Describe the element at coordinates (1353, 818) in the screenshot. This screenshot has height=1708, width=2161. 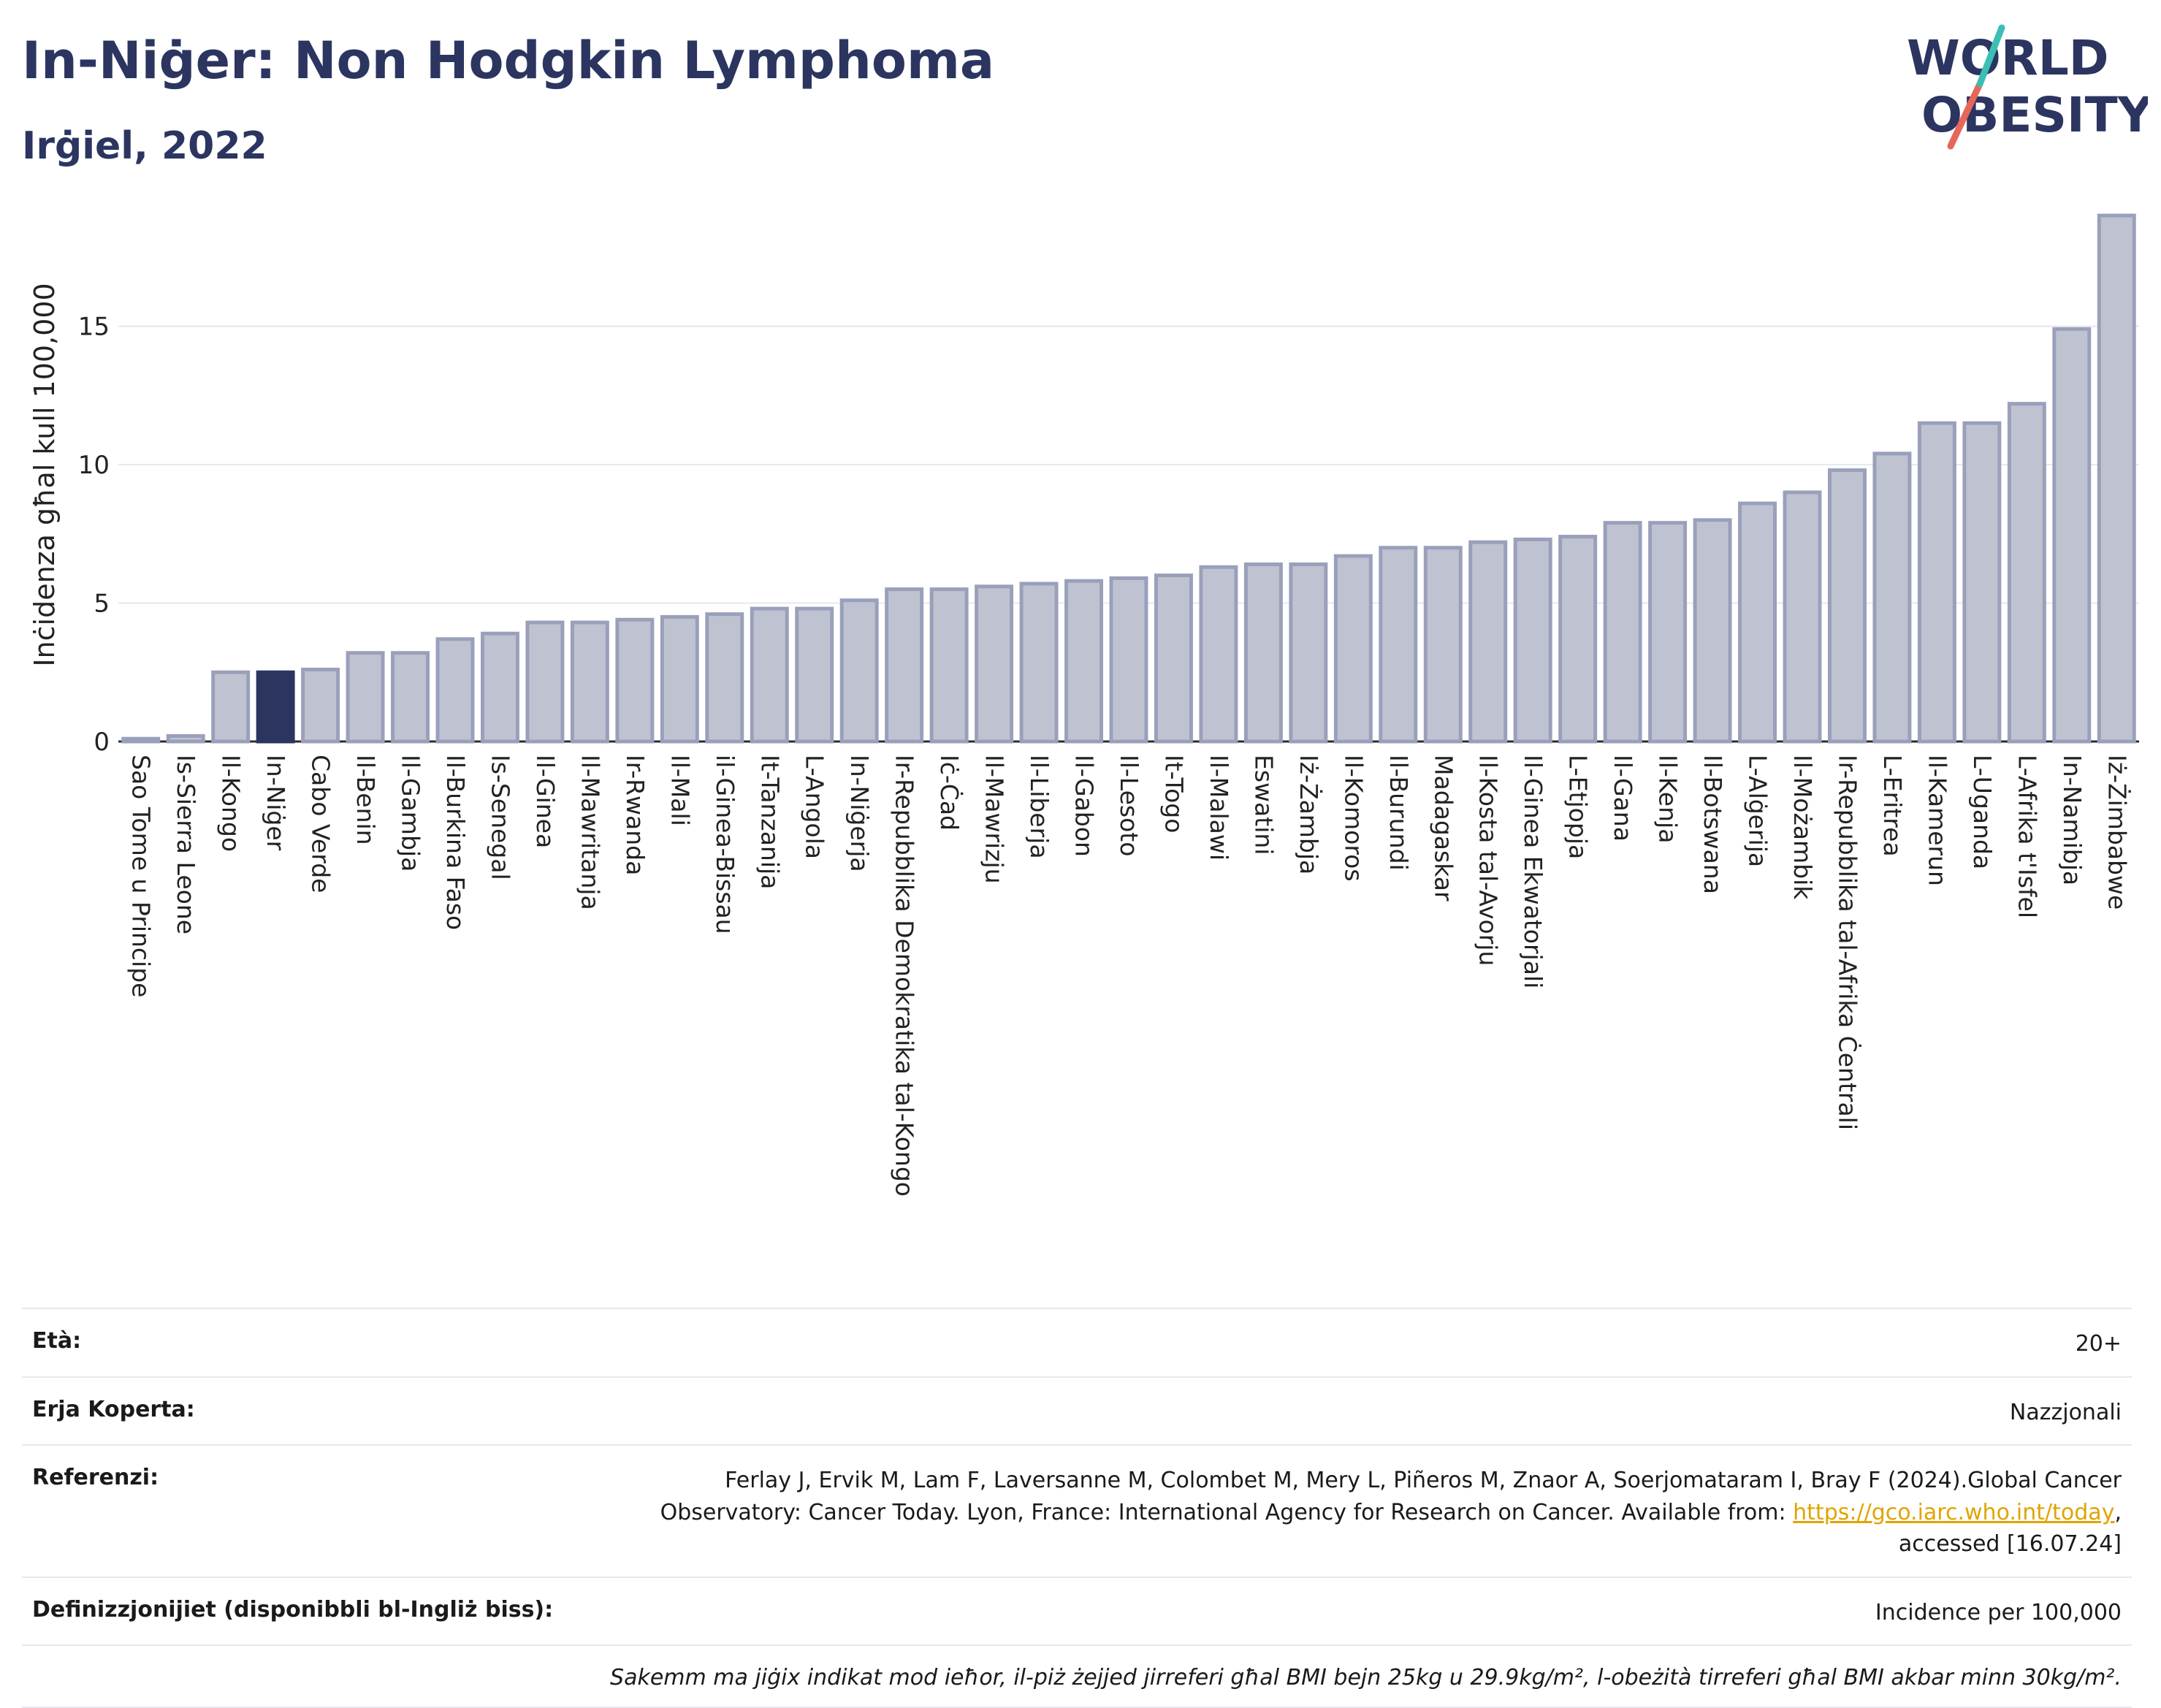
I see `x-tick-label: Il-Komoros` at that location.